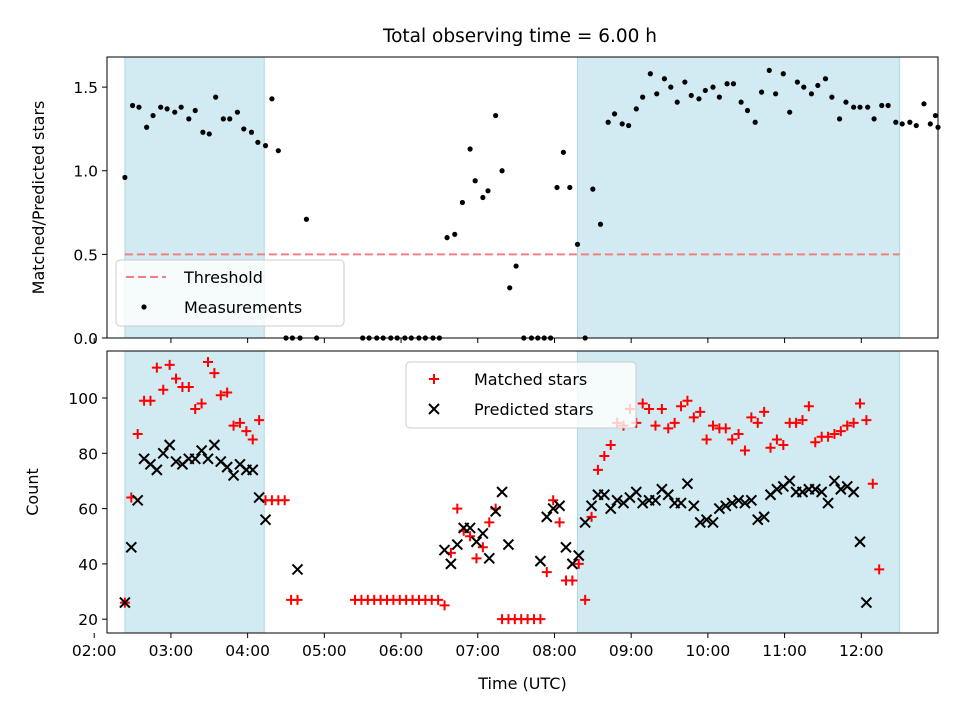  Describe the element at coordinates (519, 36) in the screenshot. I see `chart-title: Total observing time = 6.00 h` at that location.